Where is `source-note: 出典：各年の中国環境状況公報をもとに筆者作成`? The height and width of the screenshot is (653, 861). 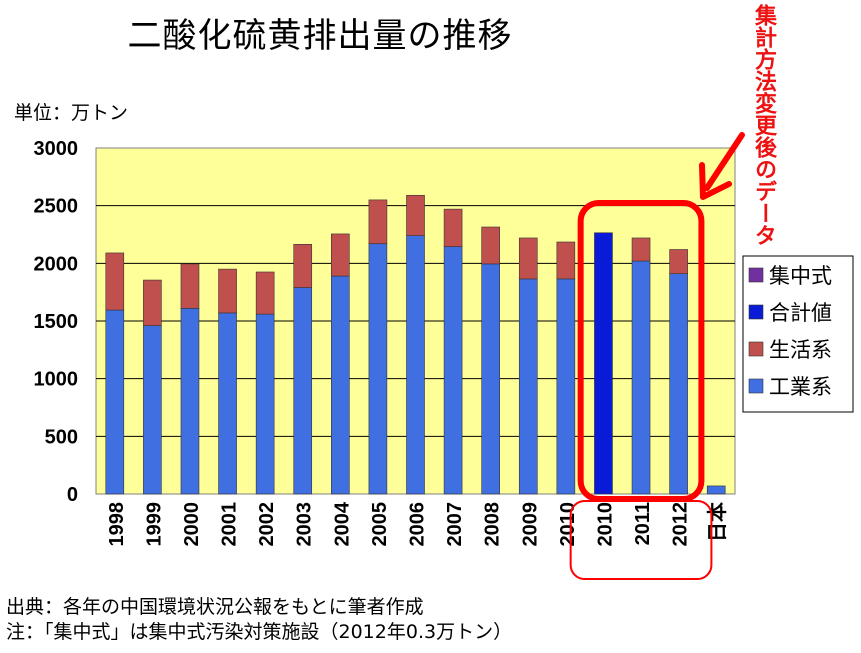
source-note: 出典：各年の中国環境状況公報をもとに筆者作成 is located at coordinates (215, 607).